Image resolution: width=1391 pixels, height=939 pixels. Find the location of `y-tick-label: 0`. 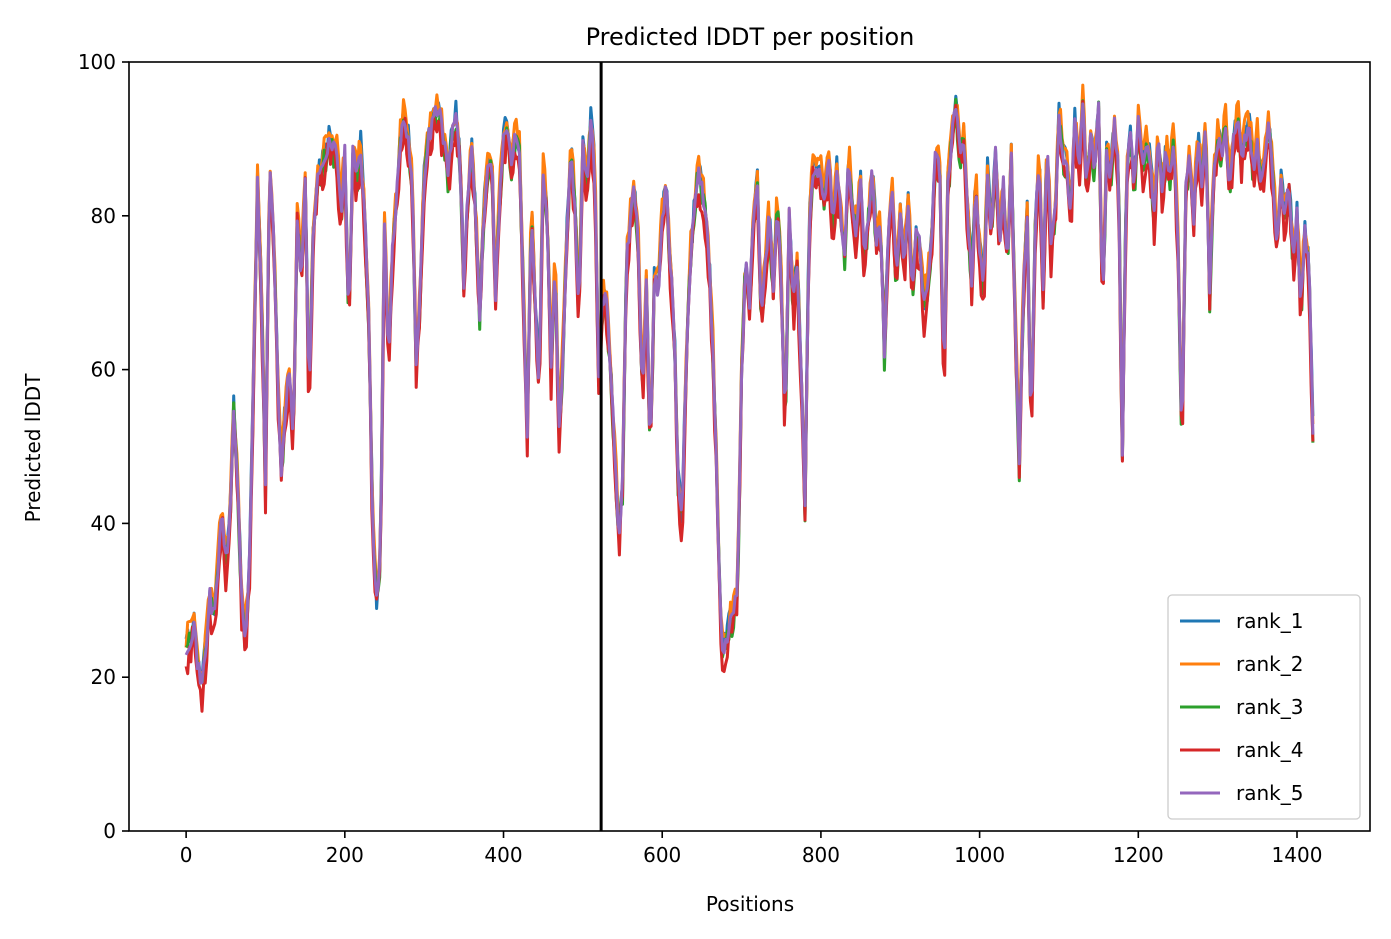

y-tick-label: 0 is located at coordinates (109, 831).